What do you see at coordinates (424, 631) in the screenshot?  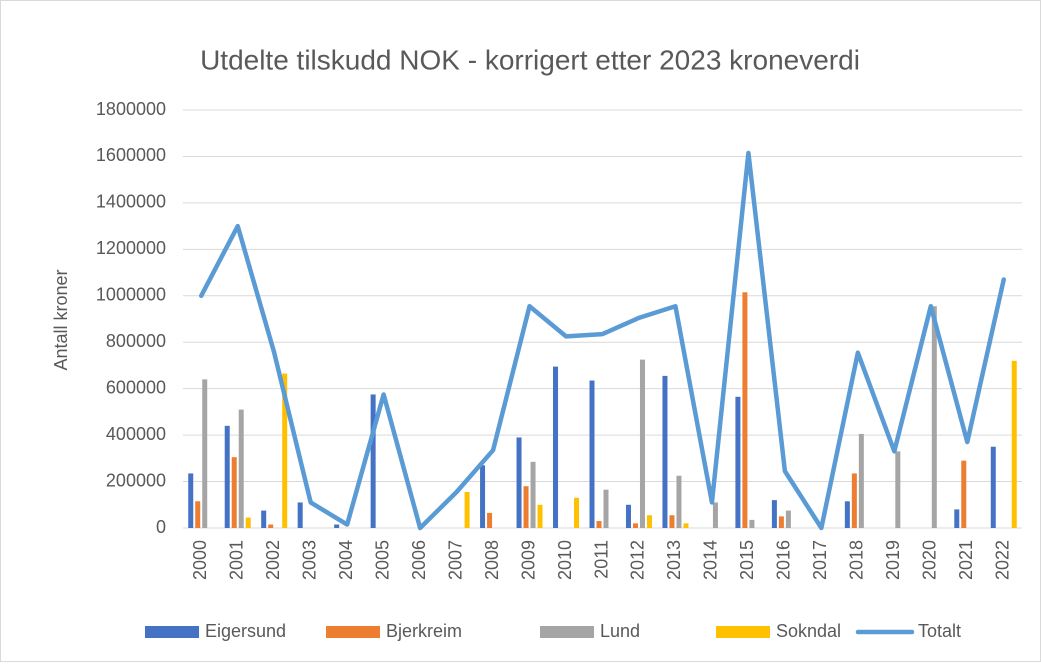 I see `legend-label: Bjerkreim` at bounding box center [424, 631].